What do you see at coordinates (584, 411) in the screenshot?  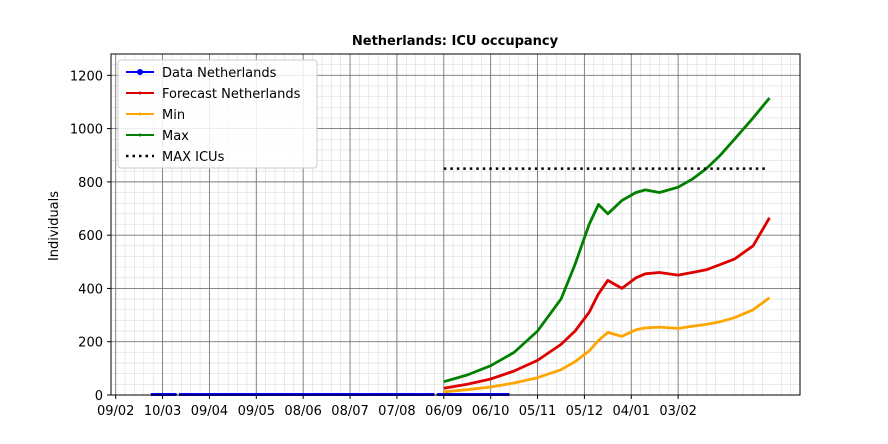 I see `x-tick-label: 05/12` at bounding box center [584, 411].